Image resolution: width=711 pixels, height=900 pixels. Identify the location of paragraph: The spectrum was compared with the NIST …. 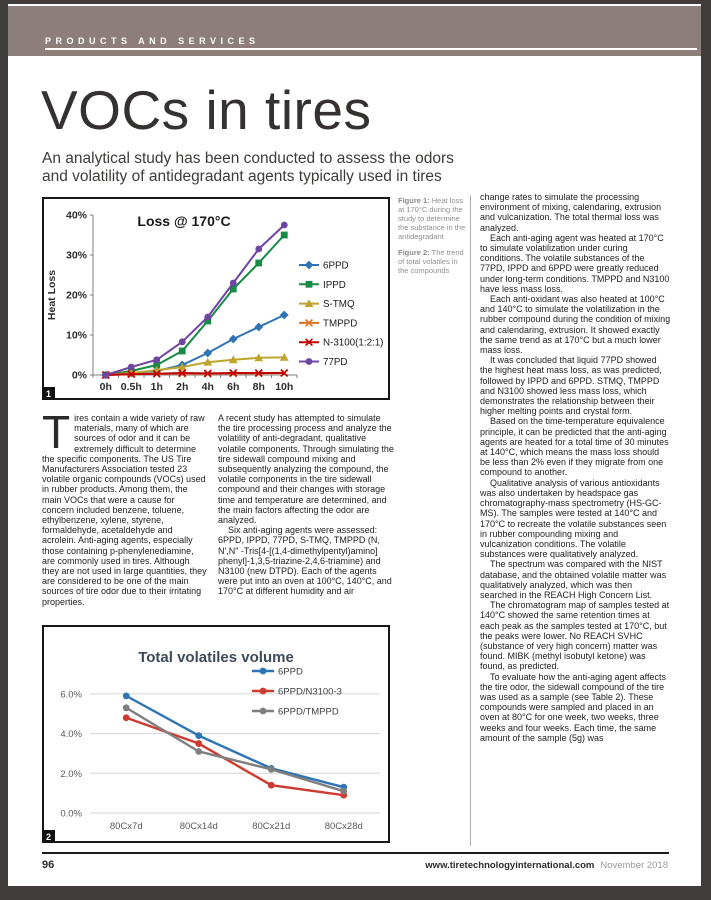
(573, 579).